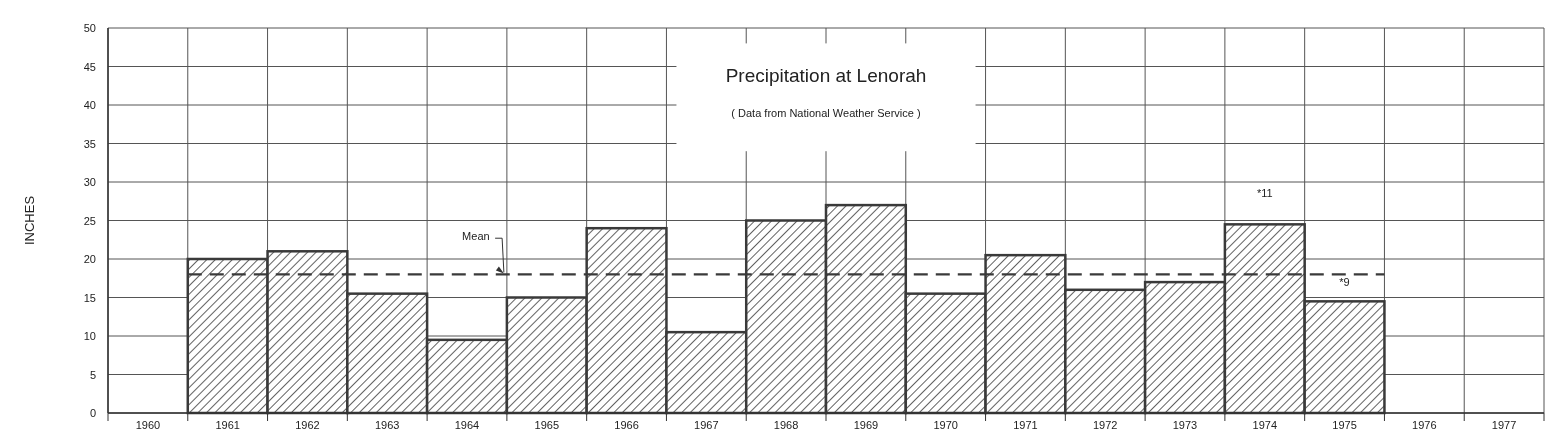  I want to click on annotation: *9, so click(1344, 281).